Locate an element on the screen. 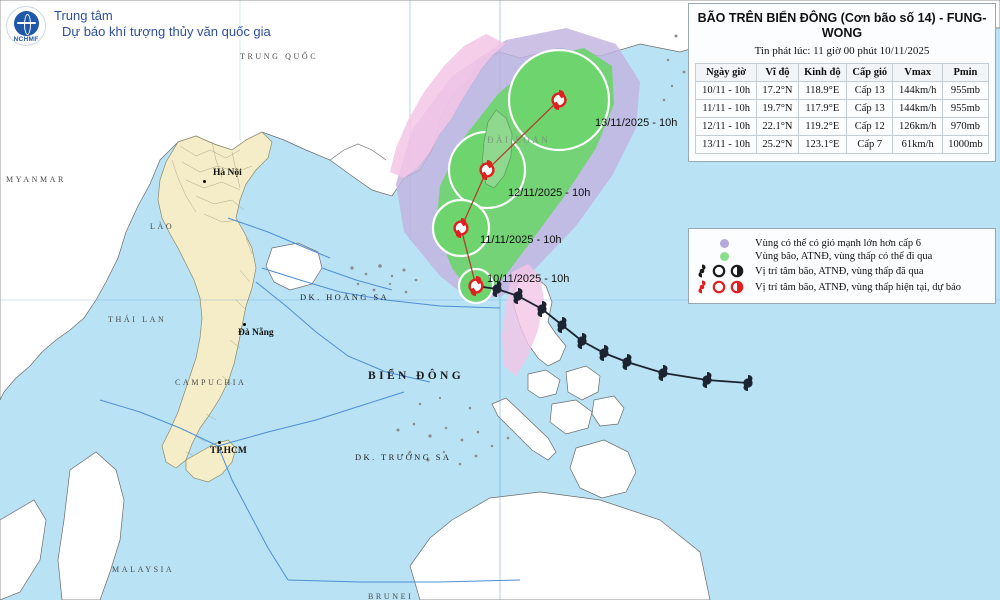 This screenshot has height=601, width=1000. agency-name-line2: Dự báo khí tượng thủy văn quốc gia is located at coordinates (166, 31).